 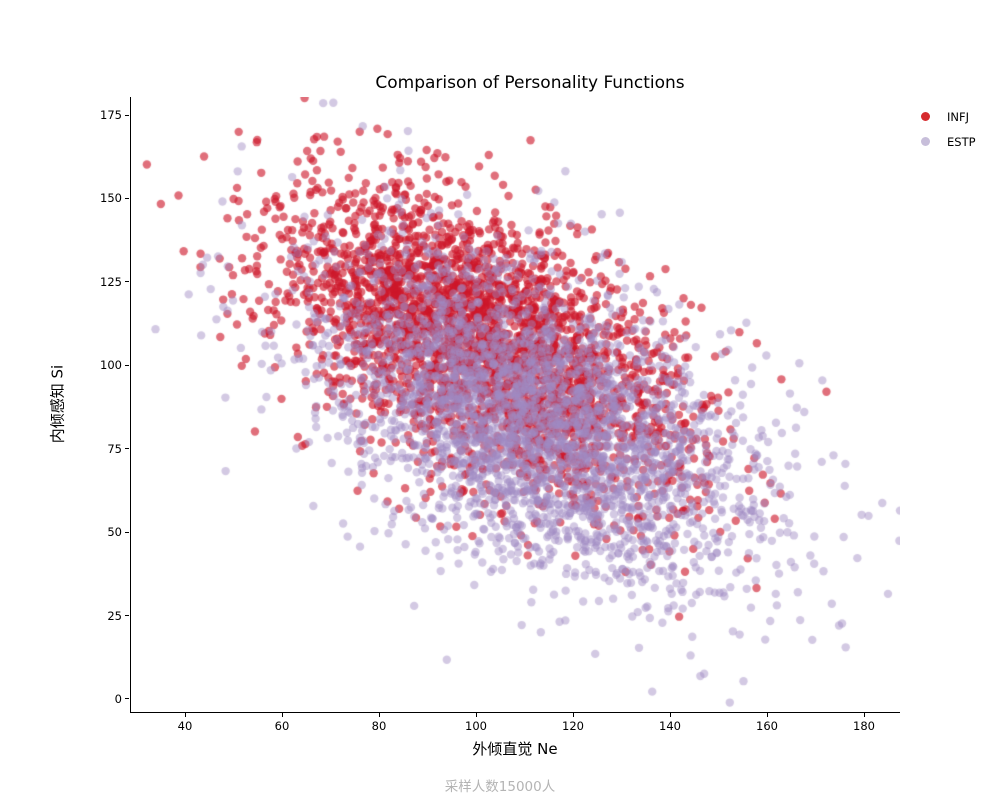 I want to click on x-tick-label: 120, so click(x=573, y=726).